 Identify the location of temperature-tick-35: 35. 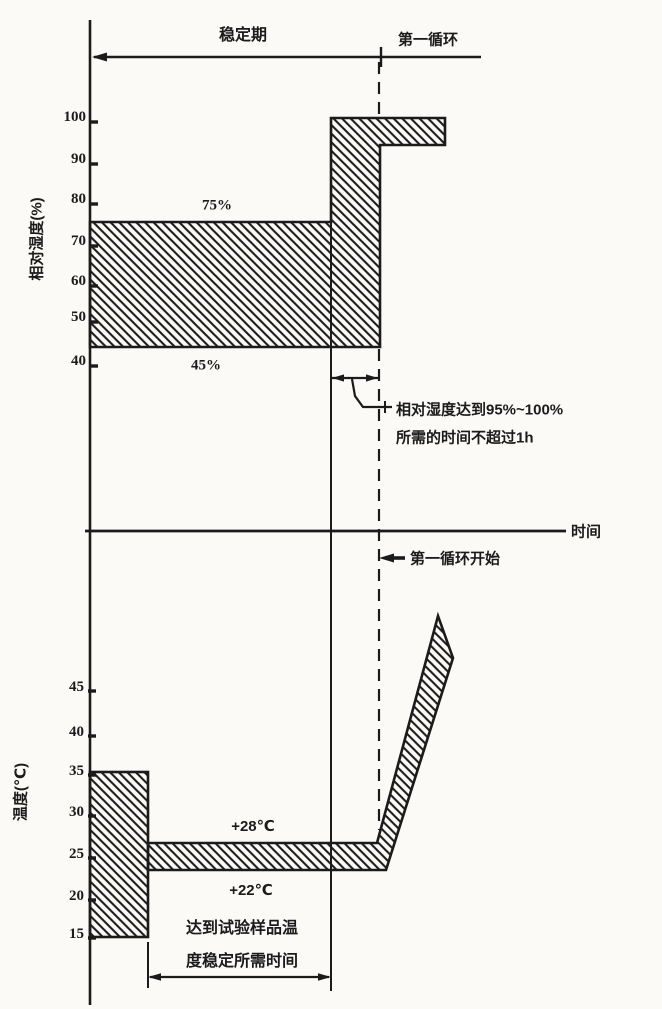
(76, 771).